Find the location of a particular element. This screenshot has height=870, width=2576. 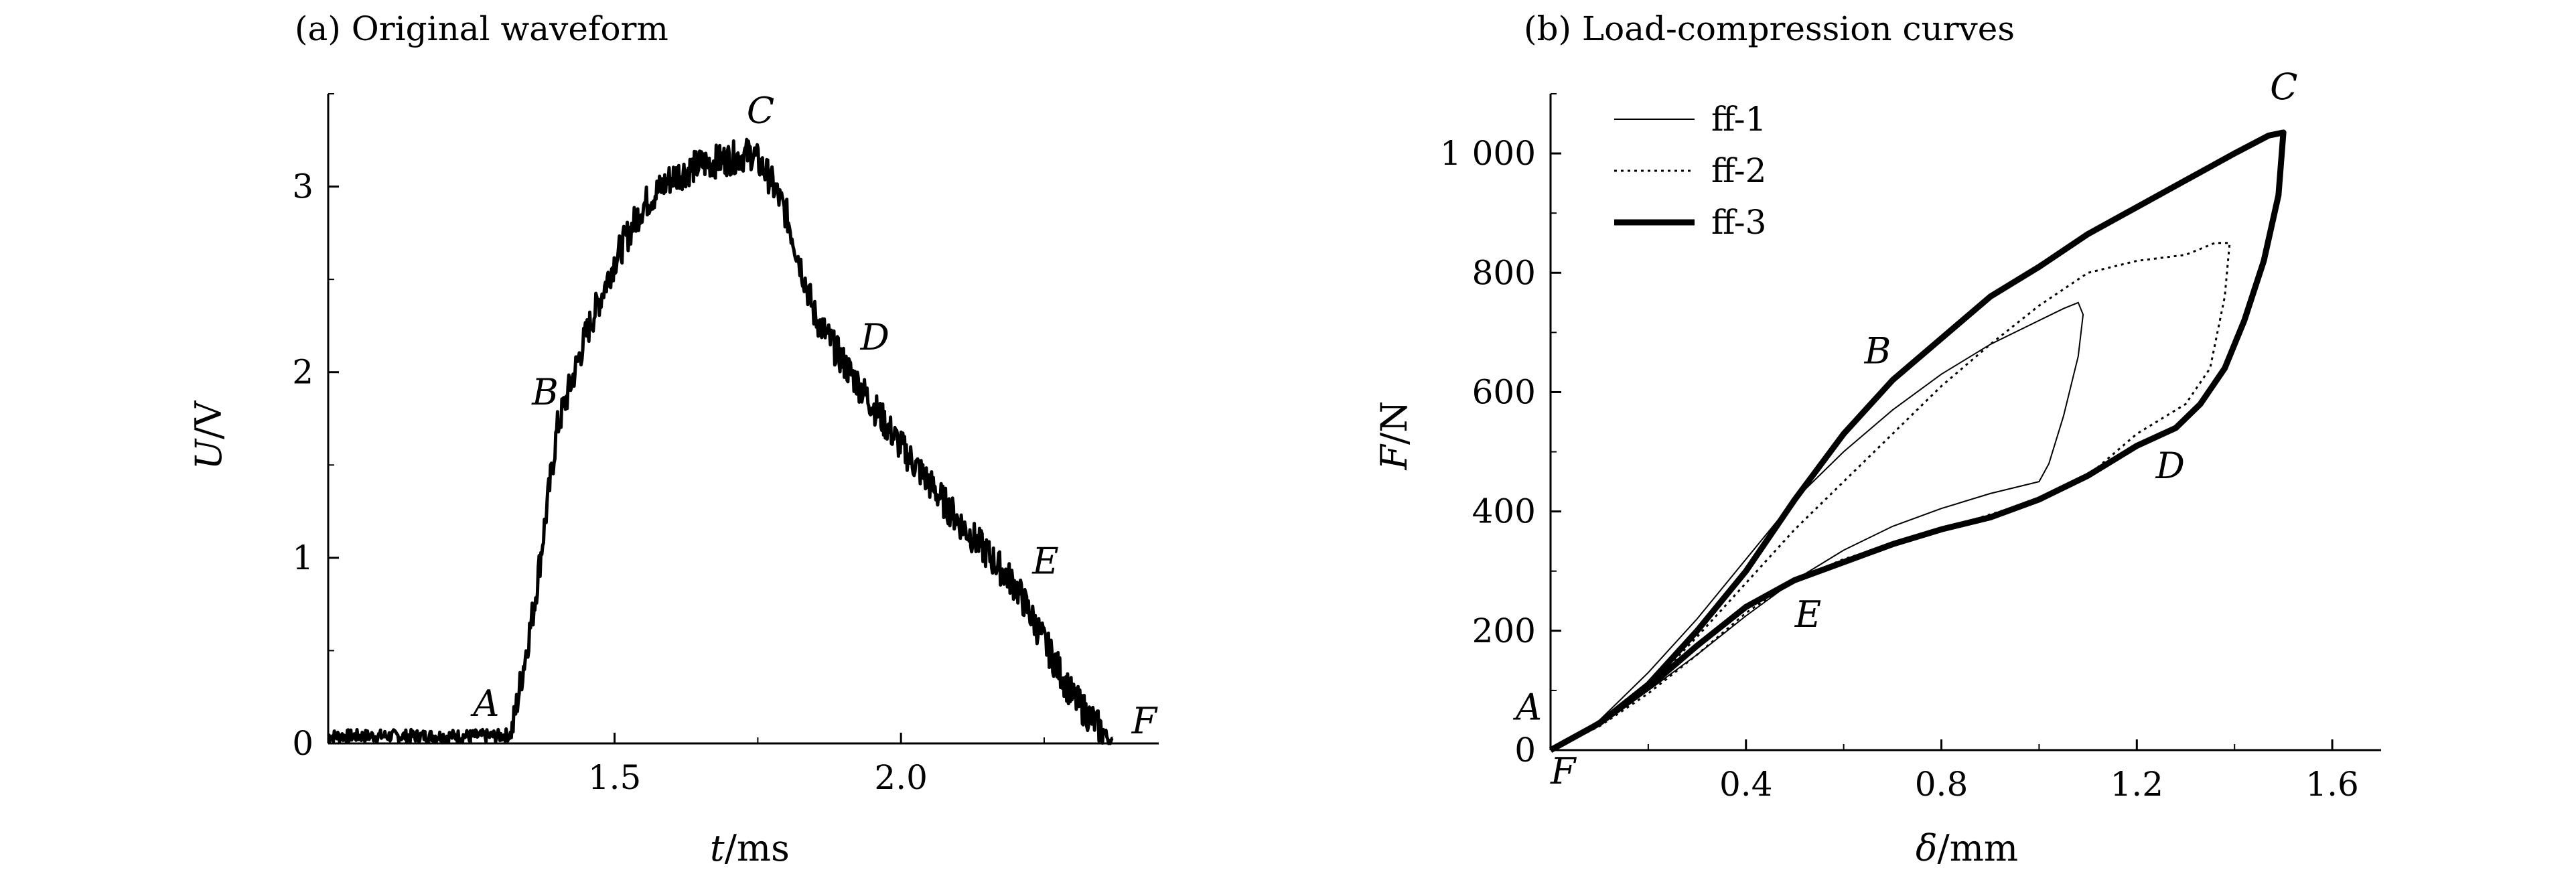

panel-b-y-tick-label-3: 600 is located at coordinates (1504, 391).